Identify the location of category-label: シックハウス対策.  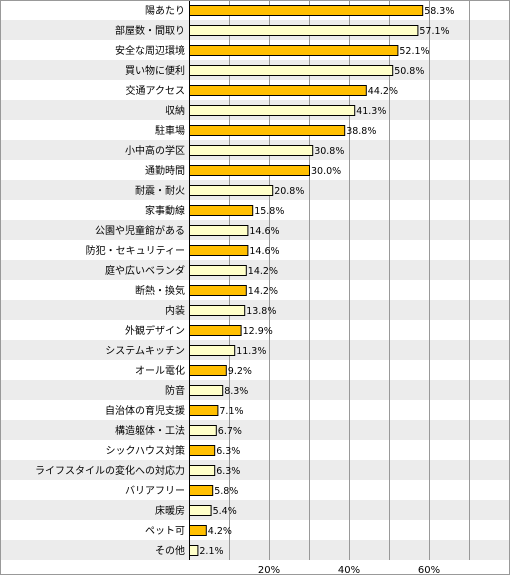
(146, 450).